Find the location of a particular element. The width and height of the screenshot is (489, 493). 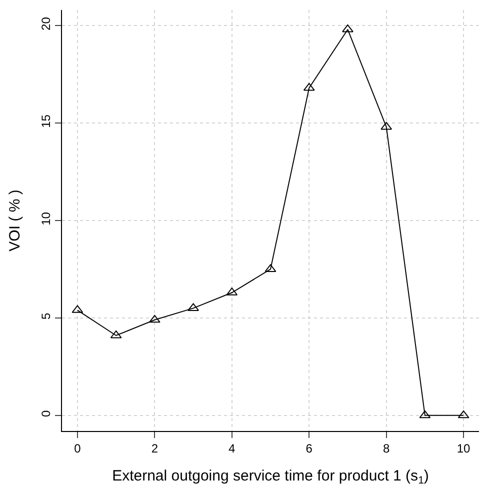

x-axis-title: External outgoing service time for product 1 (s$_{1}$) is located at coordinates (270, 477).